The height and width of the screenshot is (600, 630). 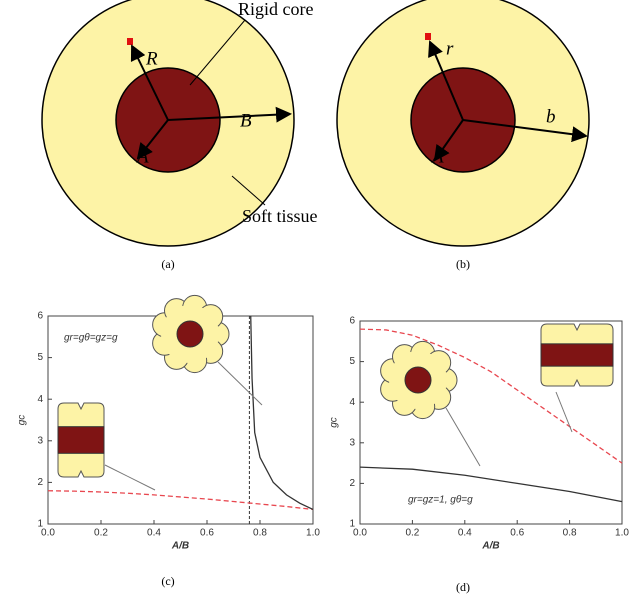 What do you see at coordinates (440, 500) in the screenshot?
I see `annotation: gr=gz=1, gθ=g` at bounding box center [440, 500].